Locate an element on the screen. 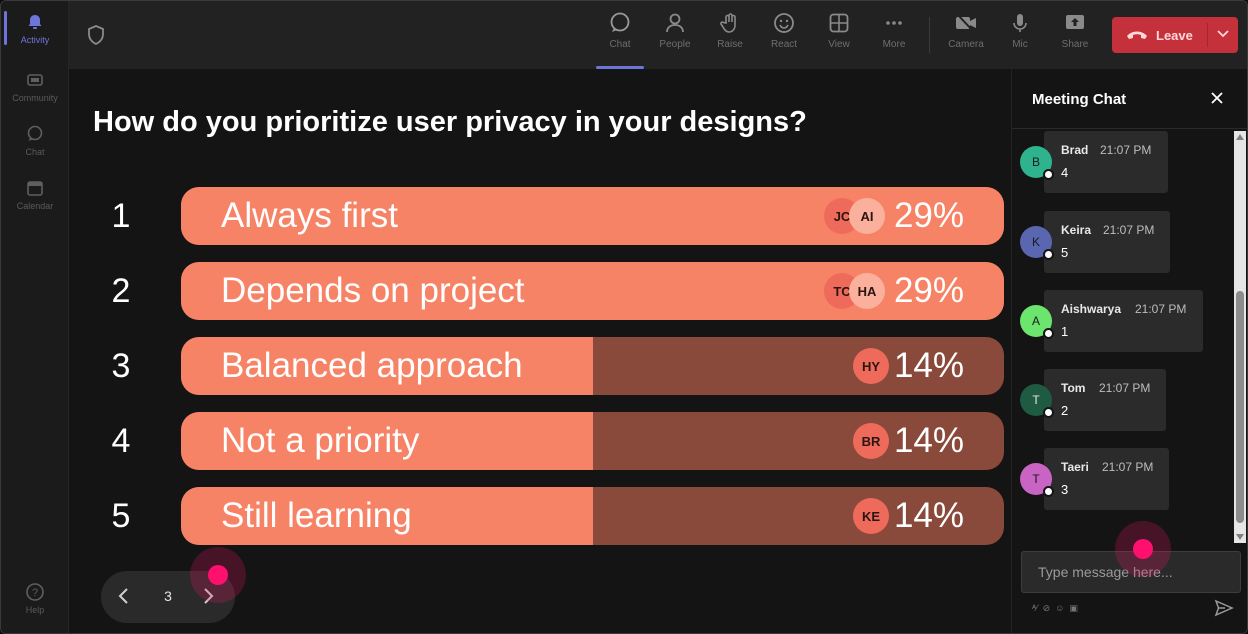  share-button: Share is located at coordinates (1075, 37).